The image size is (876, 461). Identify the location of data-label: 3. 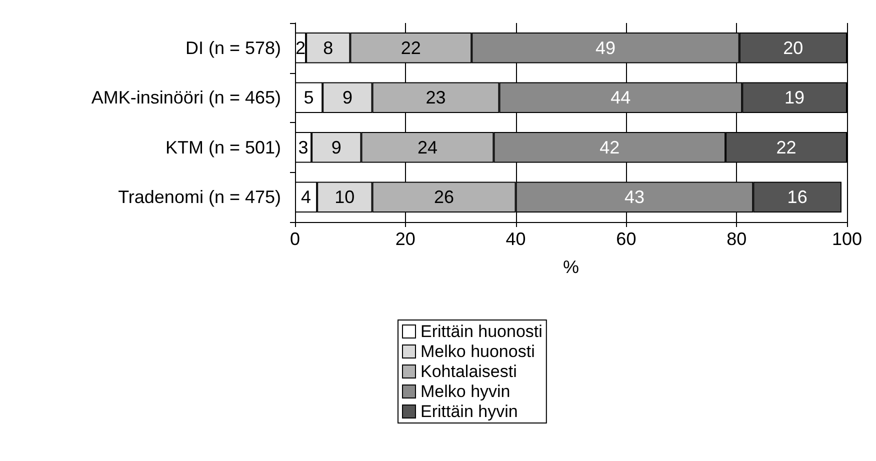
(303, 147).